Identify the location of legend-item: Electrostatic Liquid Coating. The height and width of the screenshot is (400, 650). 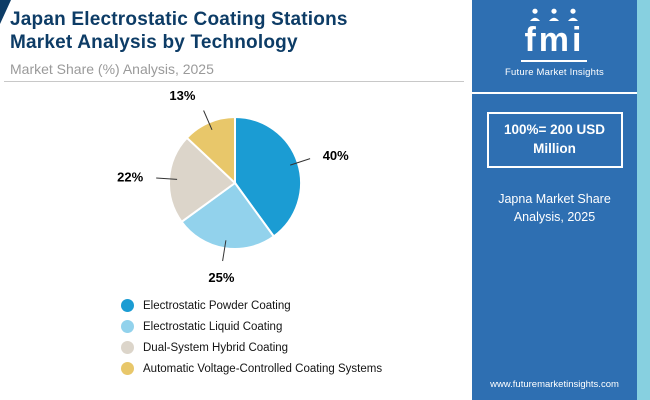
(251, 326).